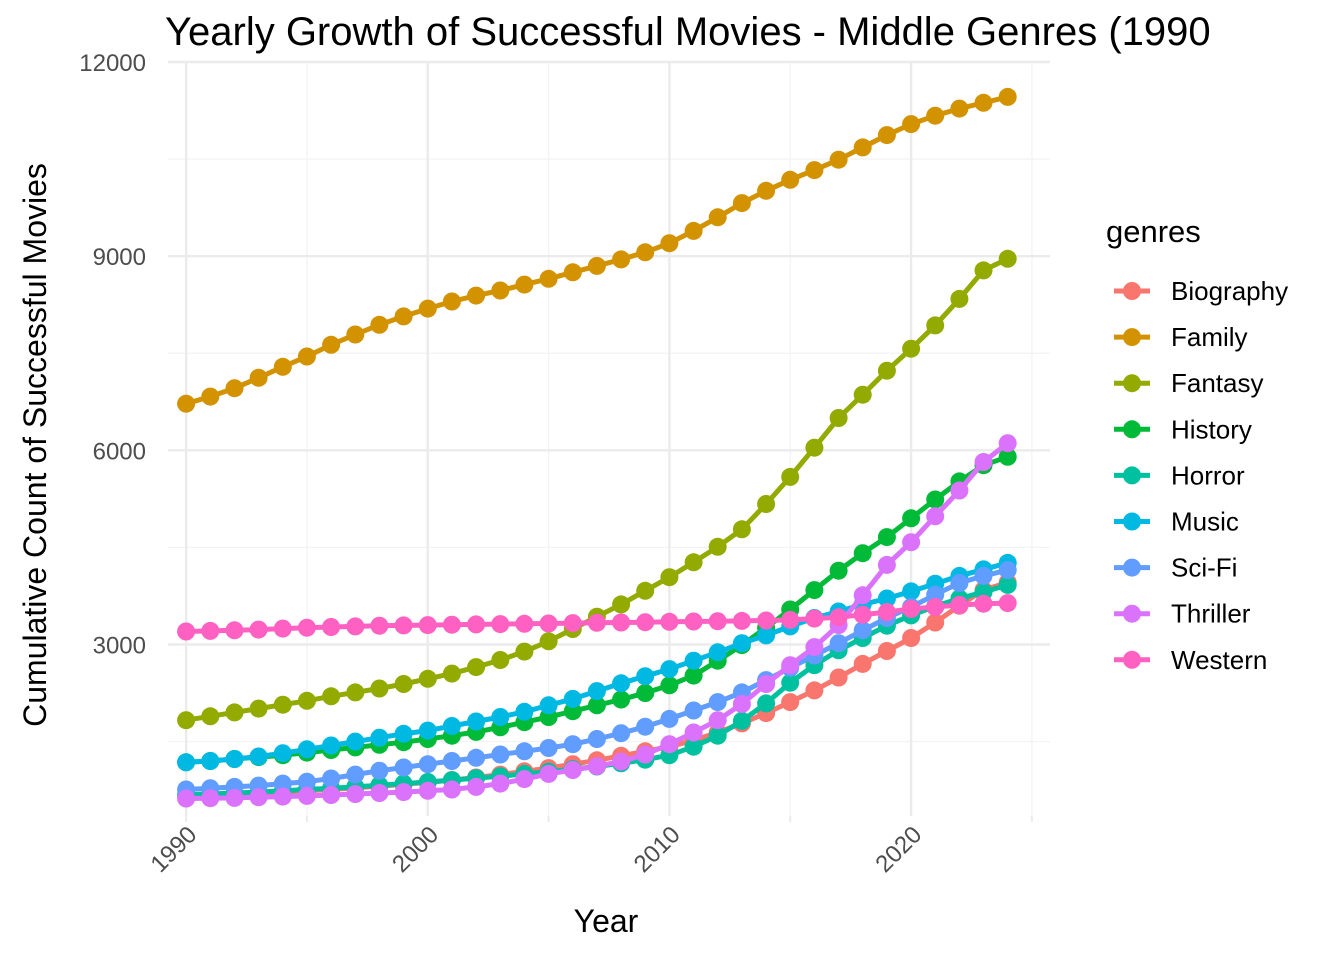 This screenshot has width=1344, height=960. What do you see at coordinates (1209, 337) in the screenshot?
I see `legend-label: Family` at bounding box center [1209, 337].